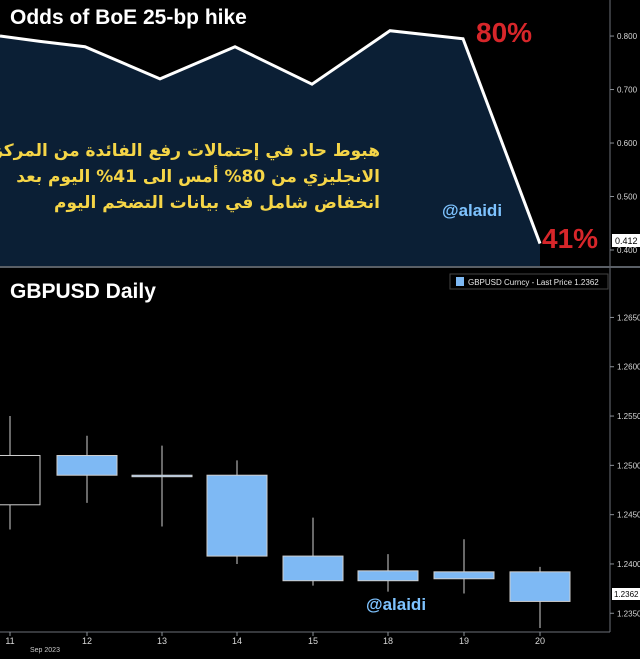 The image size is (640, 659). I want to click on panel-divider, so click(320, 267).